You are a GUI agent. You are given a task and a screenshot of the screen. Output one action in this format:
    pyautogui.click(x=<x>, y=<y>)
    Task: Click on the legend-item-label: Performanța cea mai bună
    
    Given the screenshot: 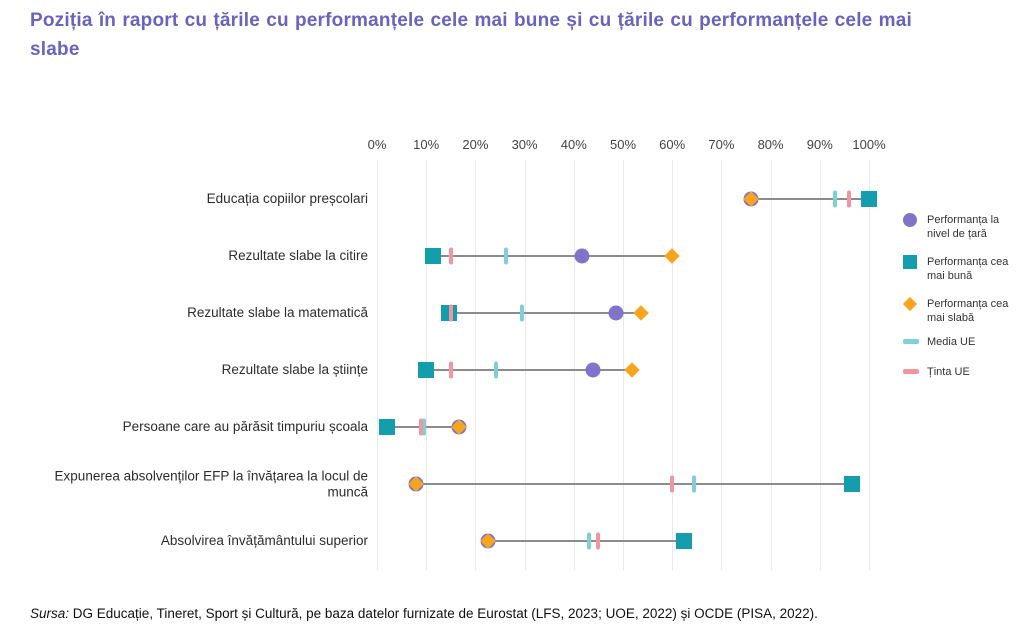 What is the action you would take?
    pyautogui.click(x=968, y=269)
    